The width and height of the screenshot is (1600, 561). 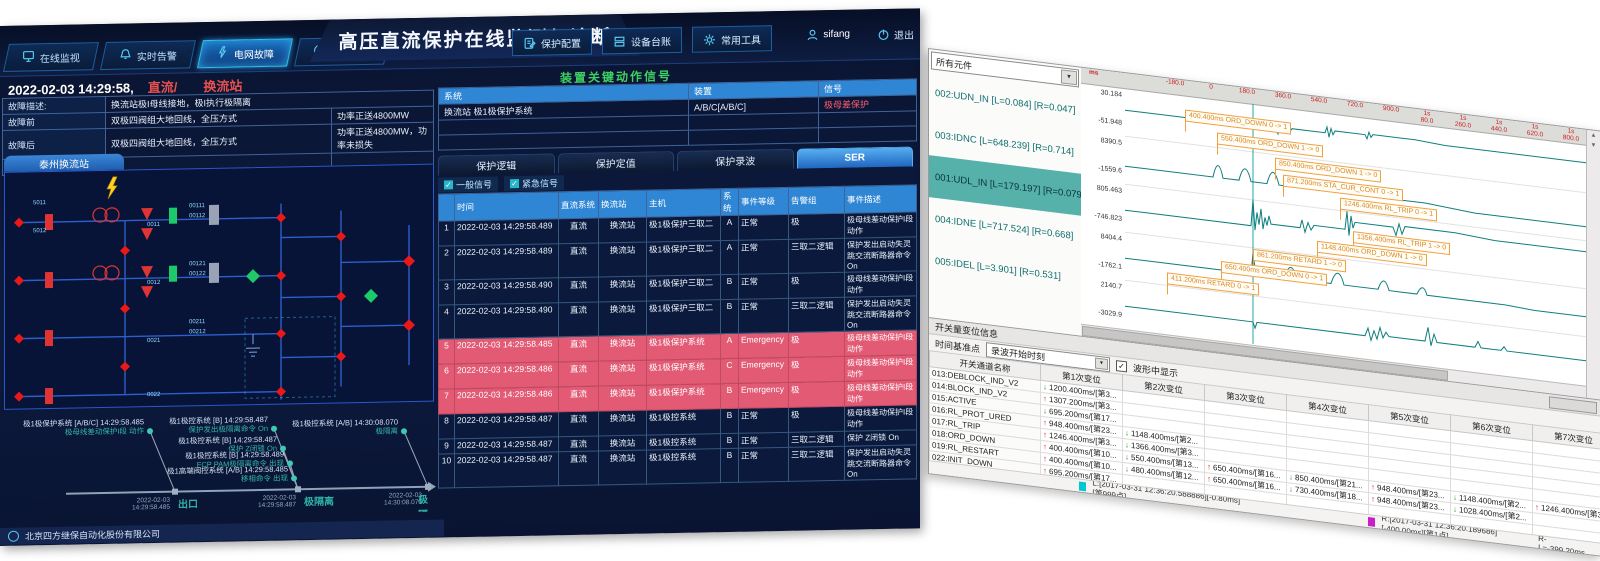 I want to click on ser-tab-保护定值: 保护定值, so click(x=615, y=162).